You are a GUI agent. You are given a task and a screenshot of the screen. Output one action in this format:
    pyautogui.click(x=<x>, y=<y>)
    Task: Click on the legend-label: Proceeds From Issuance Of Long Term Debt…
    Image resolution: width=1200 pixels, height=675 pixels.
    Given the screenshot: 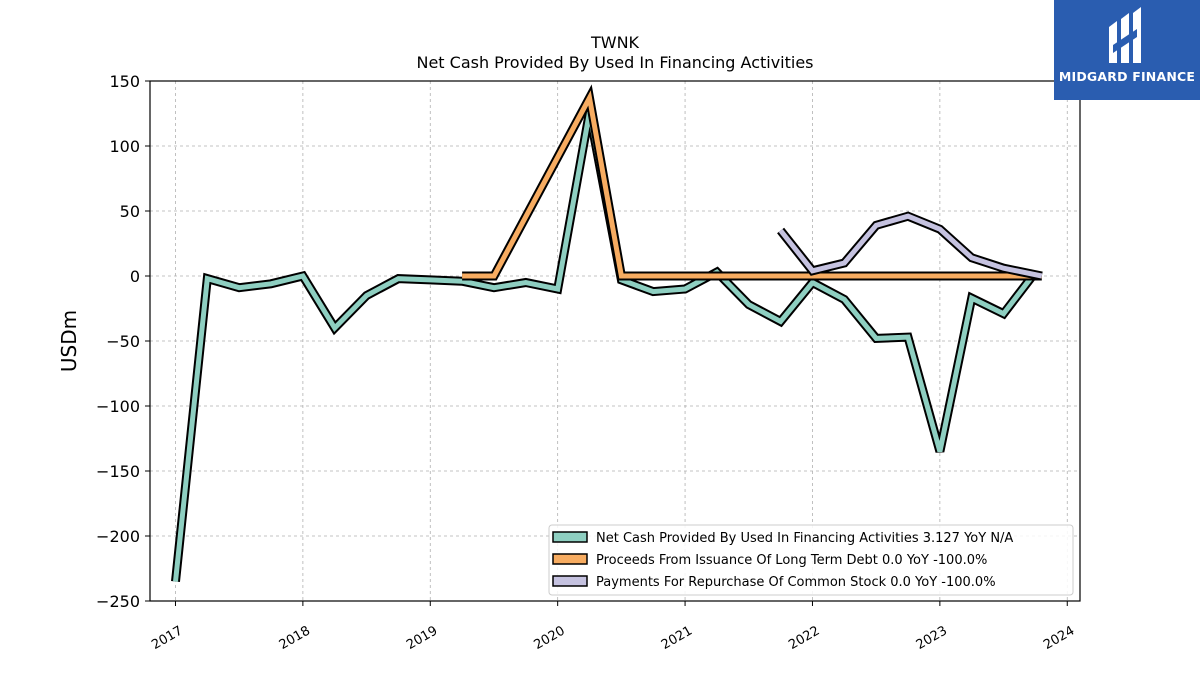 What is the action you would take?
    pyautogui.click(x=791, y=560)
    